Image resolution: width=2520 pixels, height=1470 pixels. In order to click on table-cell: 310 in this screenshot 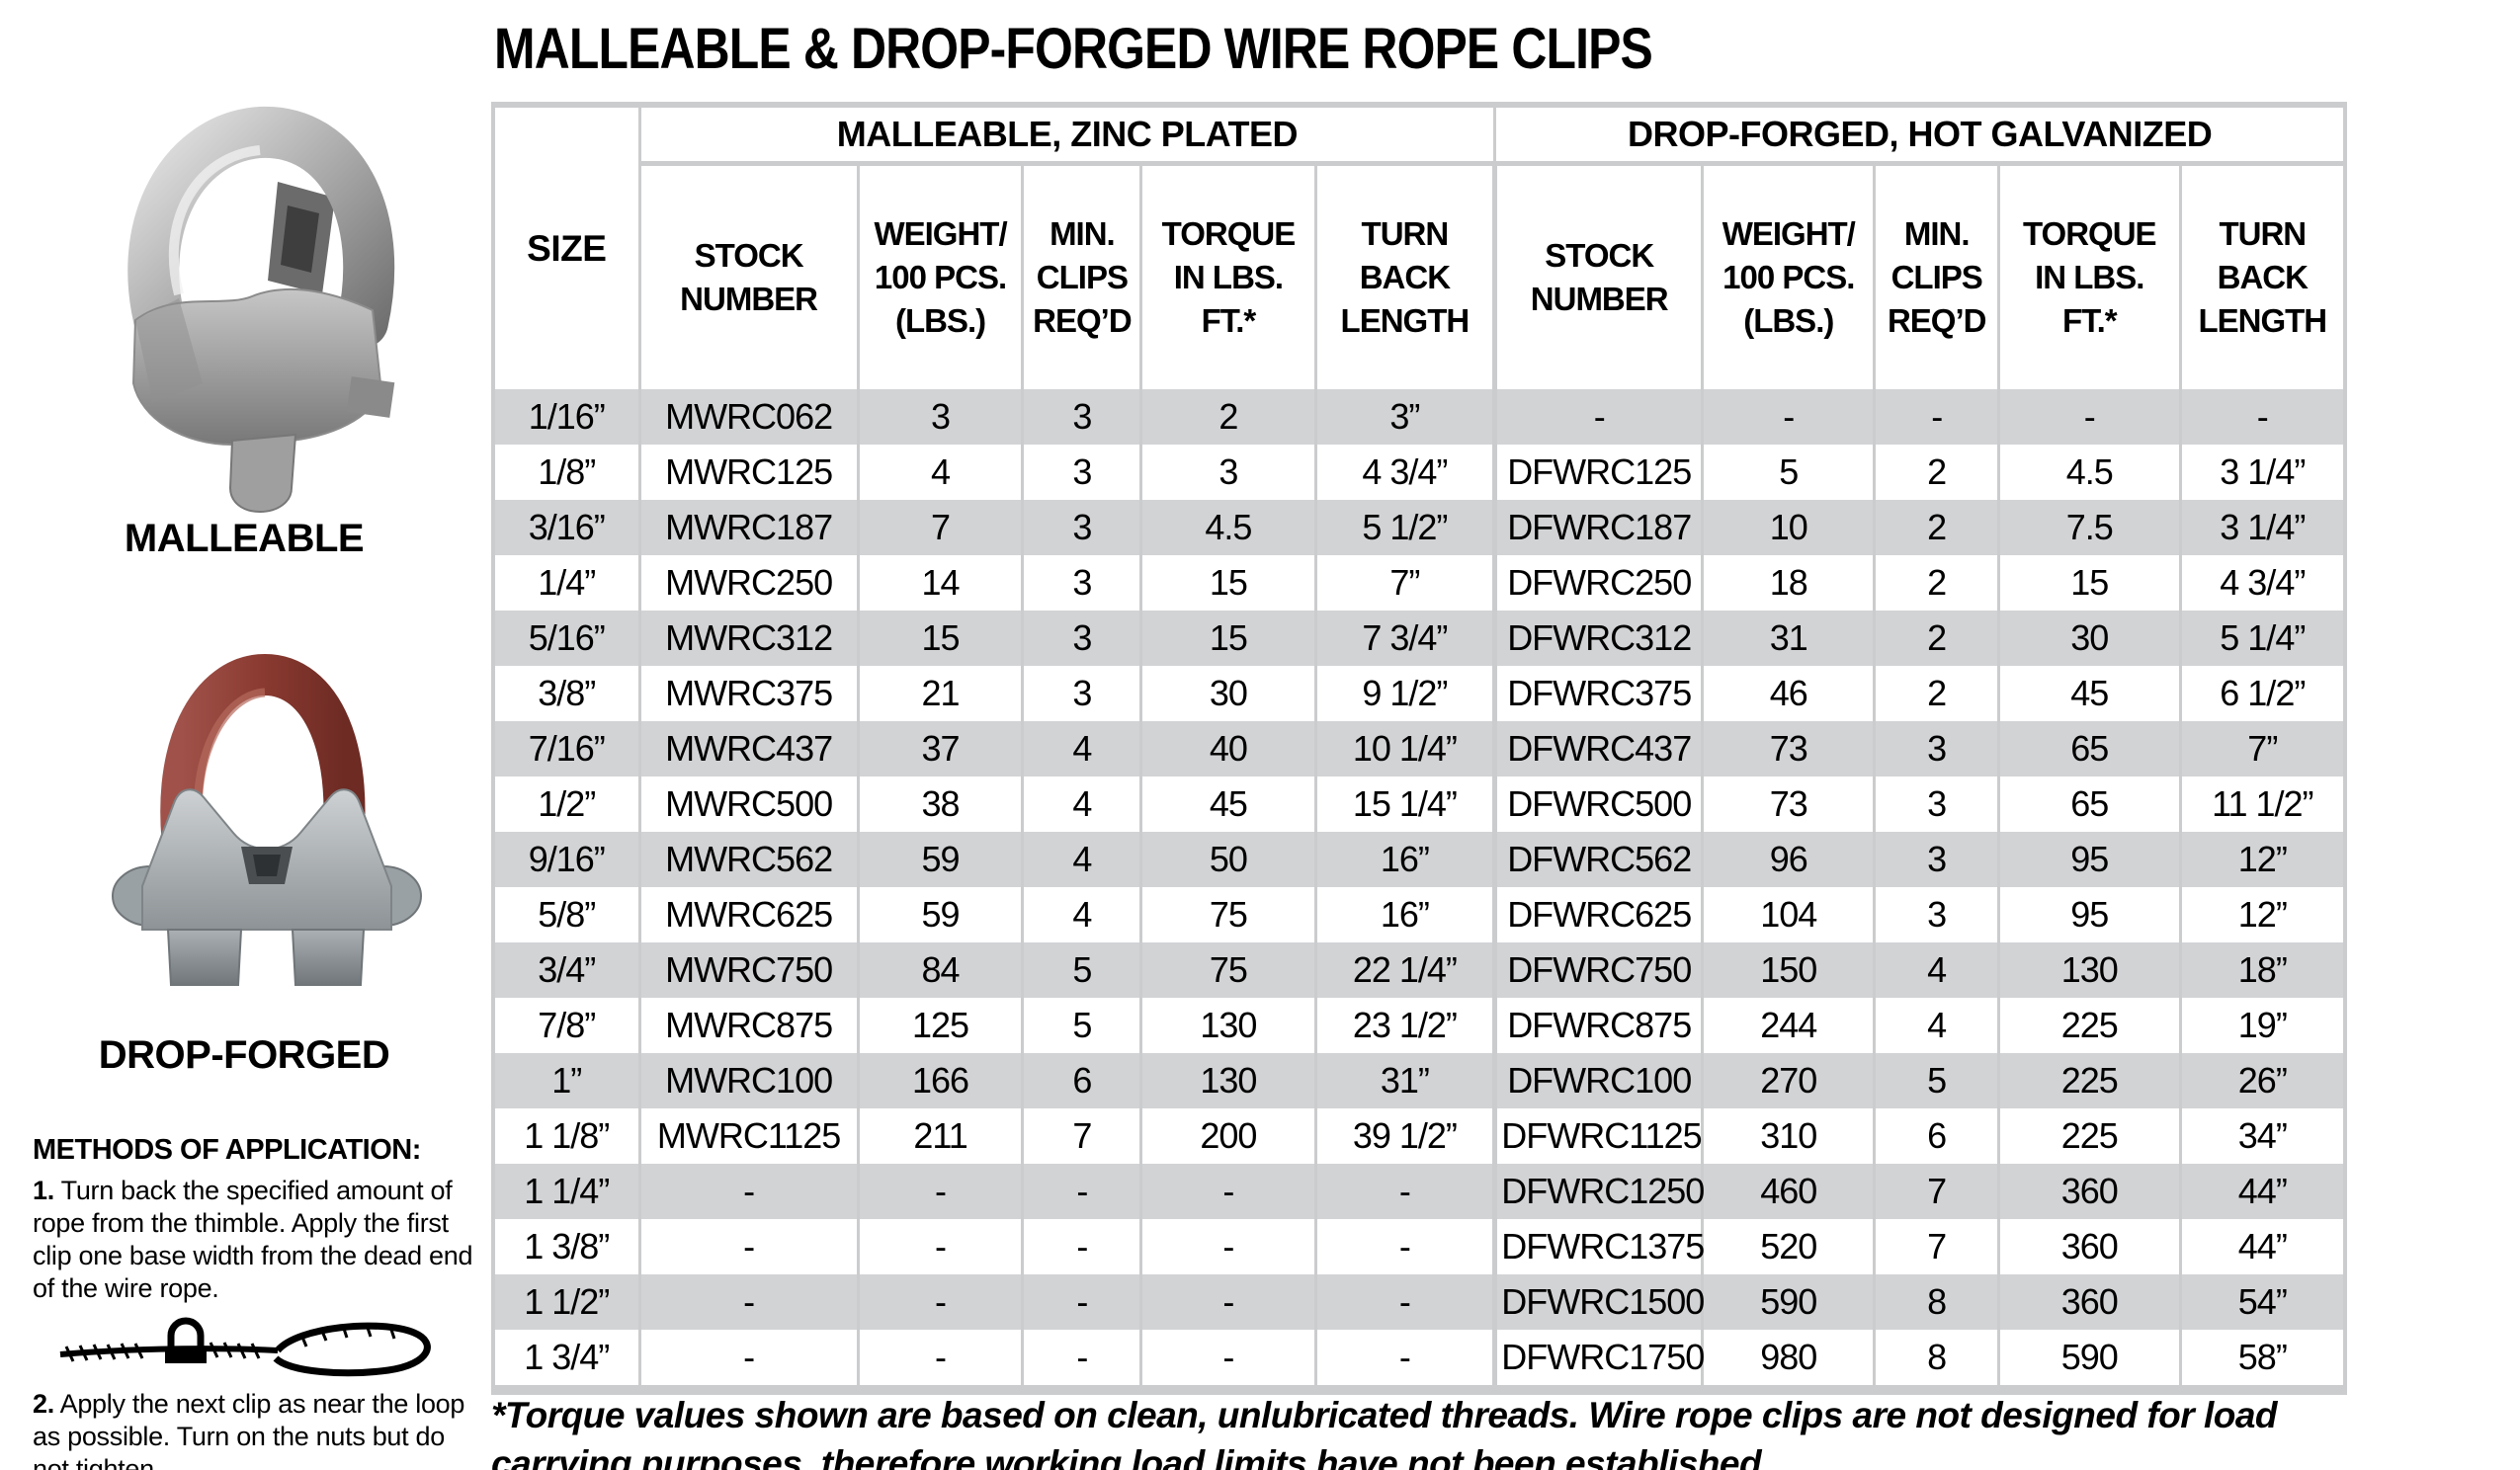, I will do `click(1789, 1136)`.